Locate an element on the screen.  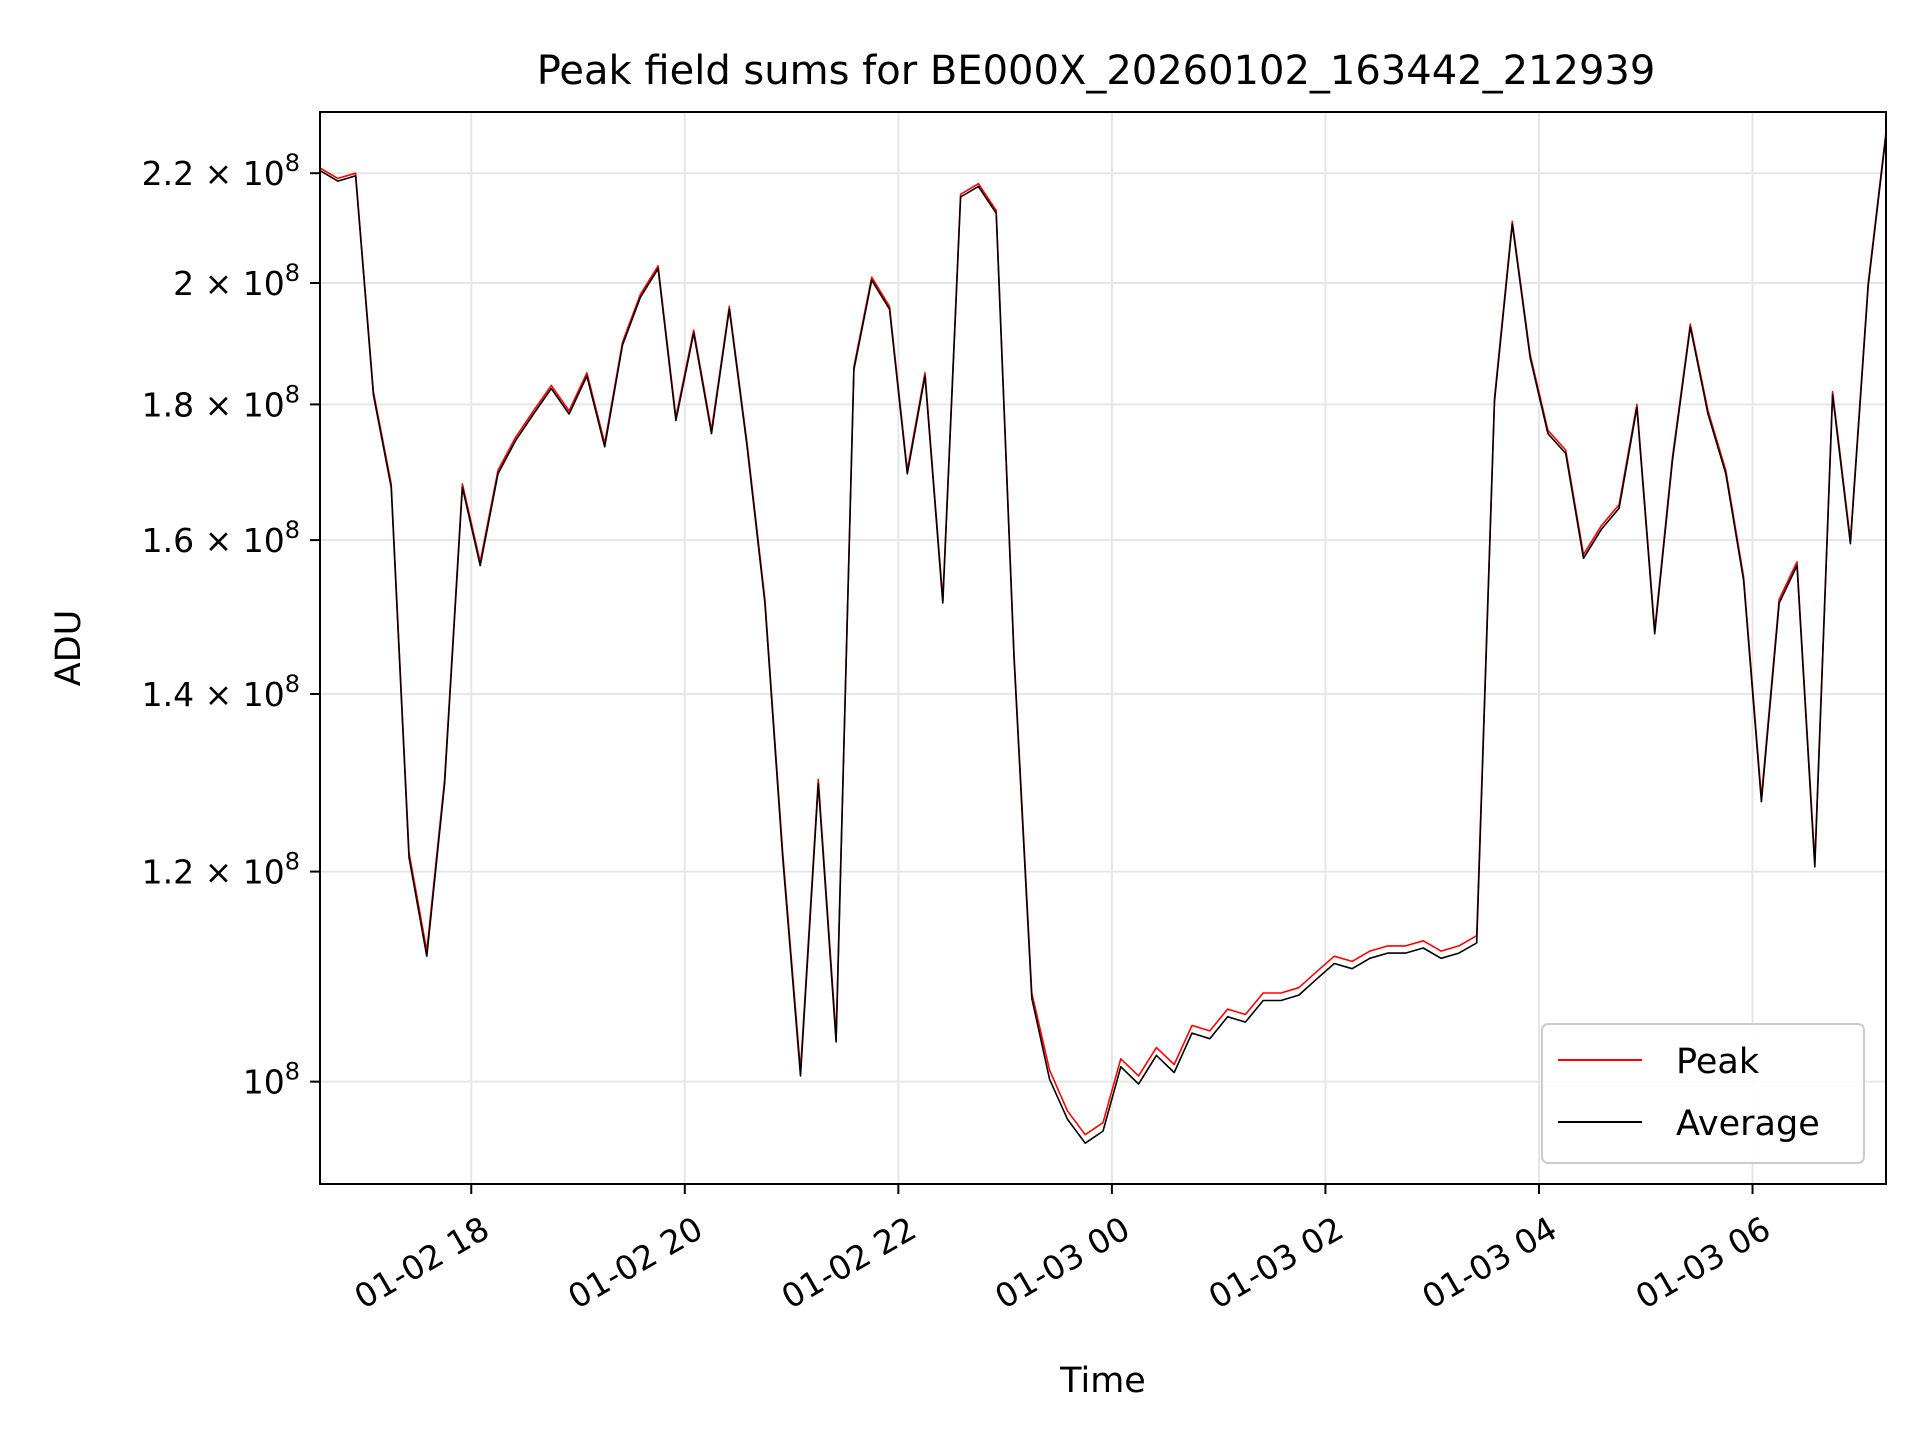
legend-peak-label: Peak is located at coordinates (1718, 1062).